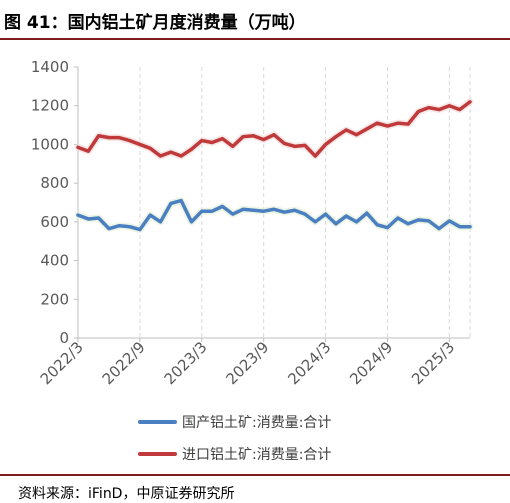 This screenshot has height=503, width=510. I want to click on y-tick-label: 1000, so click(50, 144).